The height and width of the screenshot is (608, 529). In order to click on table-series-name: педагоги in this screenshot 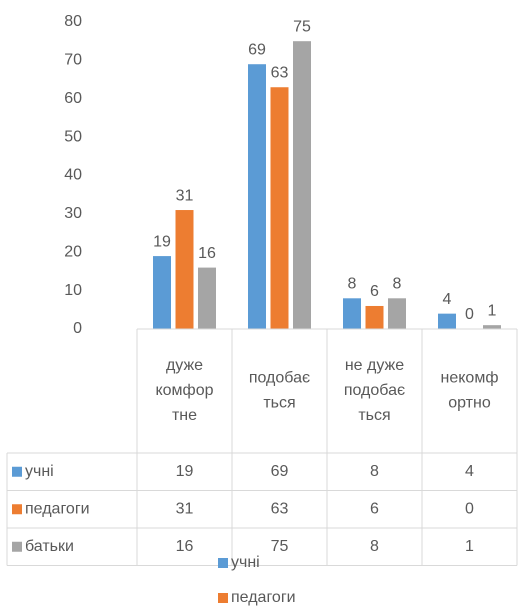, I will do `click(57, 508)`.